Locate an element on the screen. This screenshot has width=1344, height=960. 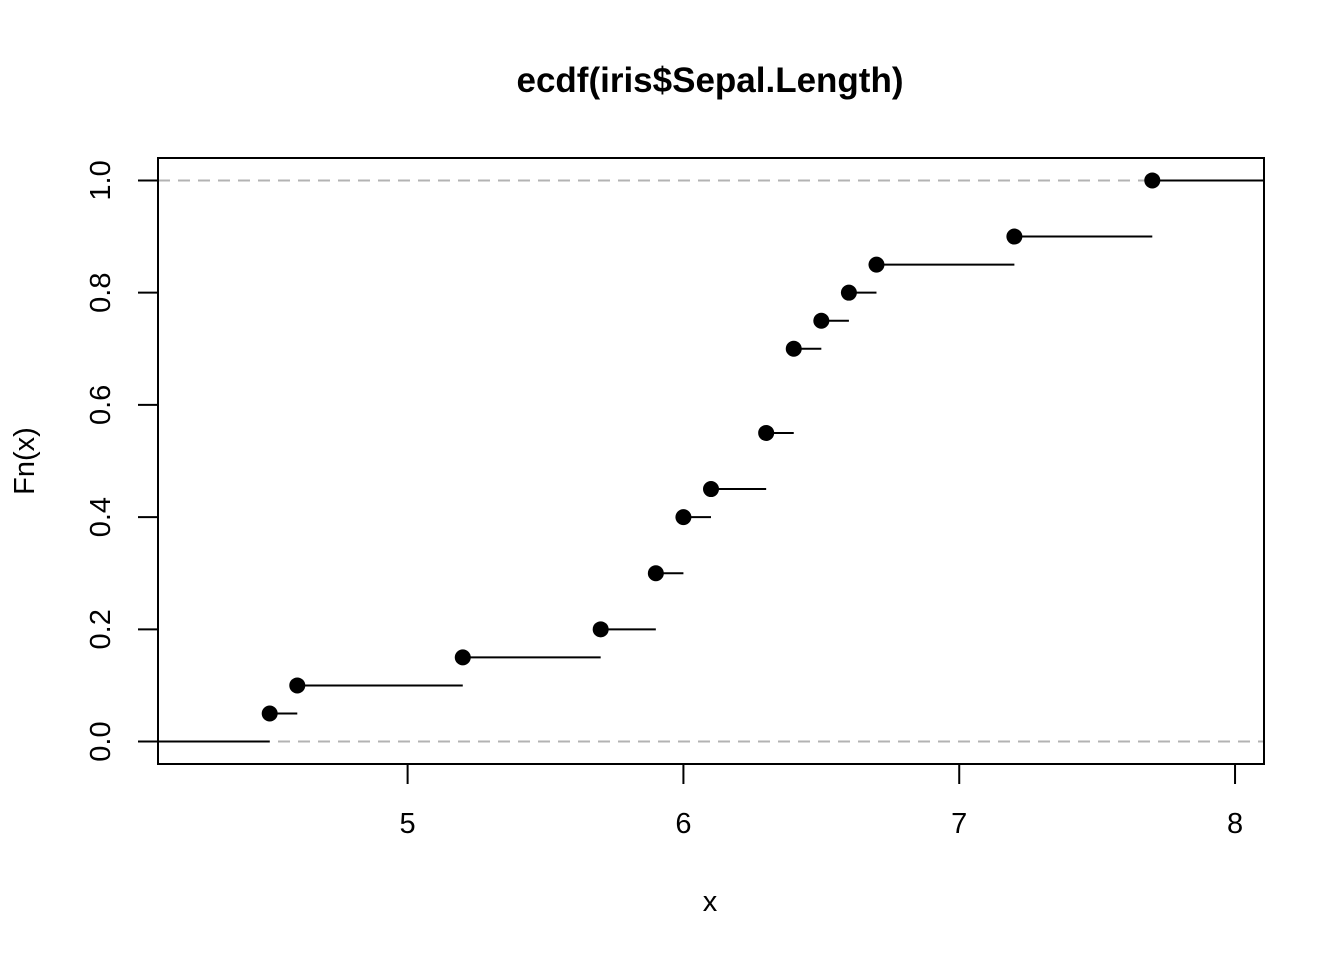
y-axis-title: Fn(x) is located at coordinates (25, 461).